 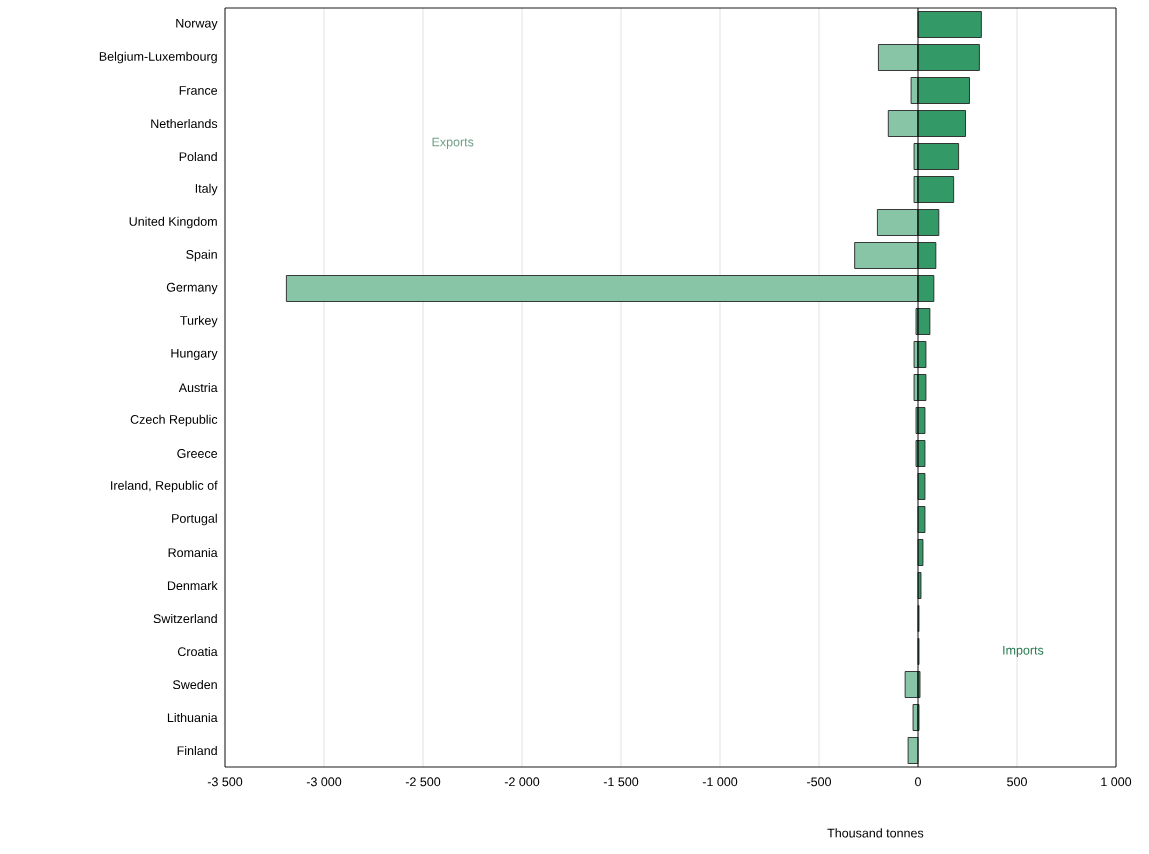 I want to click on x-tick-label: 1 000, so click(x=1116, y=782).